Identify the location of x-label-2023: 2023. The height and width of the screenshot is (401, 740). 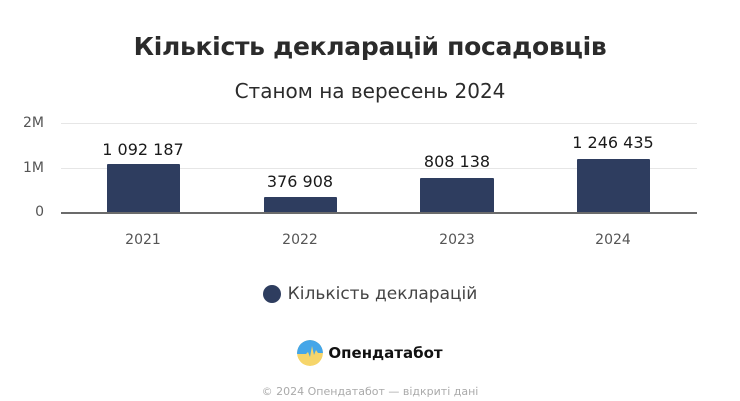
(457, 240).